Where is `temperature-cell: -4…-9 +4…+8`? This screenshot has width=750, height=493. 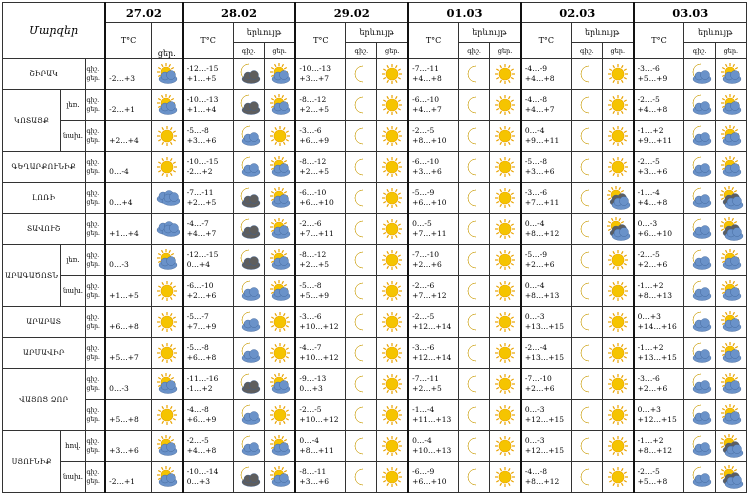 temperature-cell: -4…-9 +4…+8 is located at coordinates (545, 74).